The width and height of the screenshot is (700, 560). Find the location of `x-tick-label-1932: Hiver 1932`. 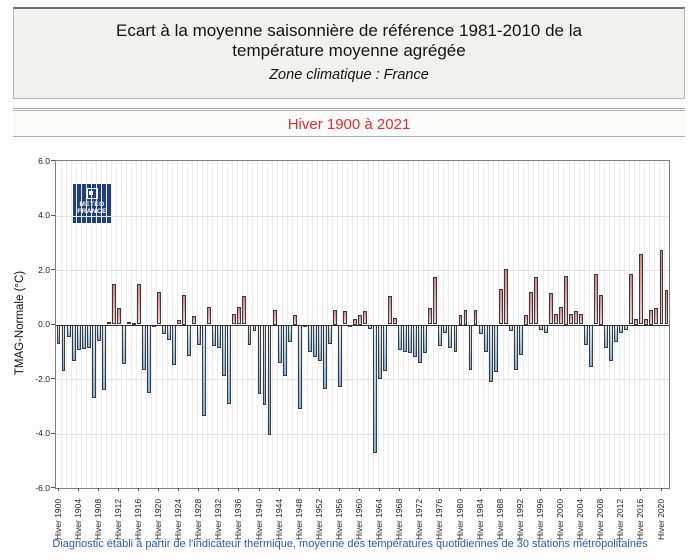

x-tick-label-1932: Hiver 1932 is located at coordinates (218, 519).